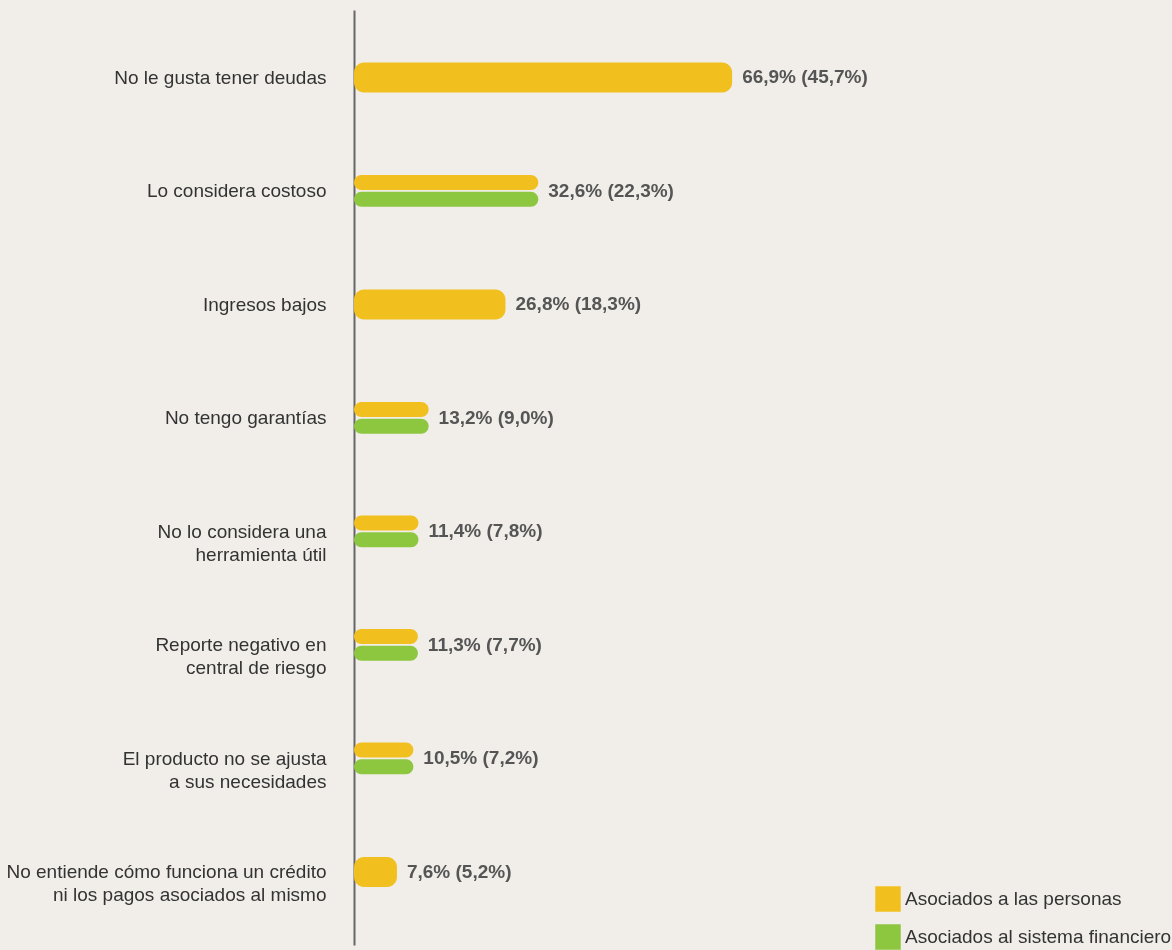 This screenshot has width=1172, height=950. Describe the element at coordinates (1038, 936) in the screenshot. I see `legend-label: Asociados al sistema financiero` at that location.